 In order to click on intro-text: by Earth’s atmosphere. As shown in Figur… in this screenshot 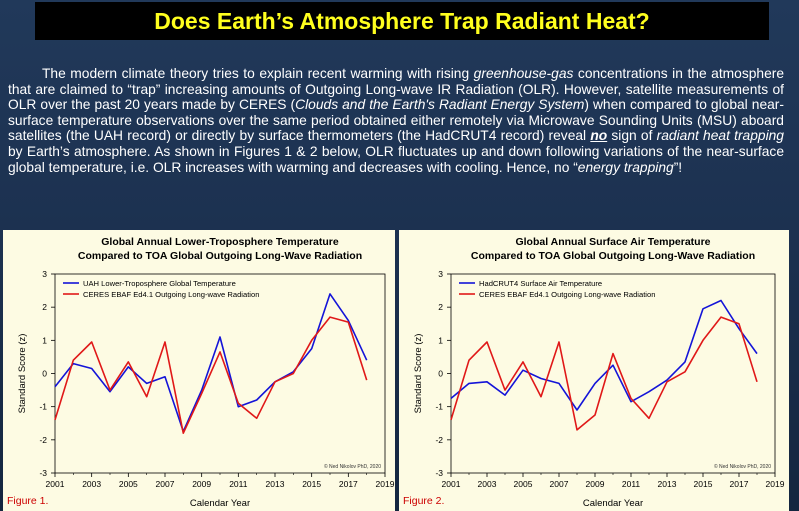, I will do `click(396, 159)`.